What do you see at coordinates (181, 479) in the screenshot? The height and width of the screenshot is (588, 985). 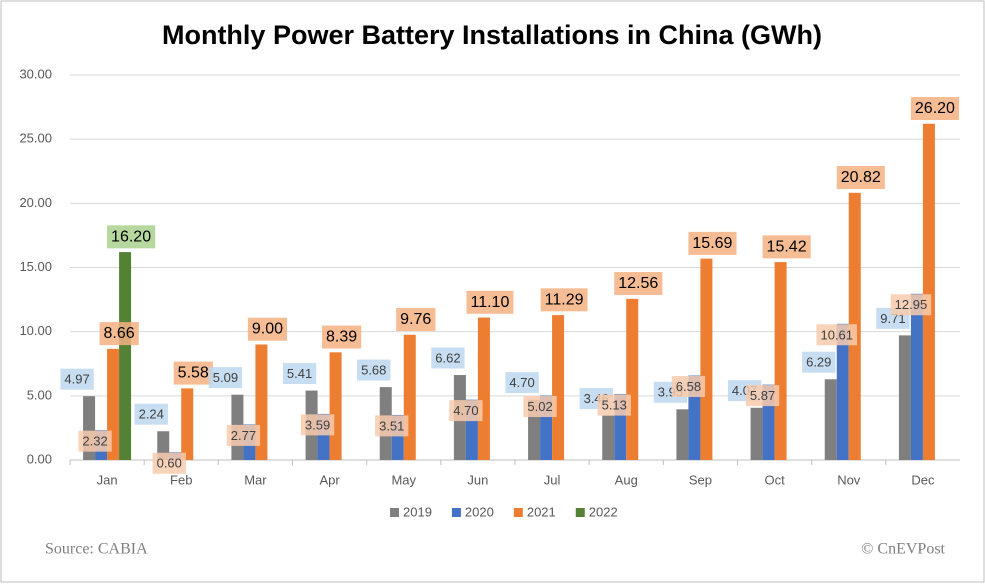 I see `x-tick-label: Feb` at bounding box center [181, 479].